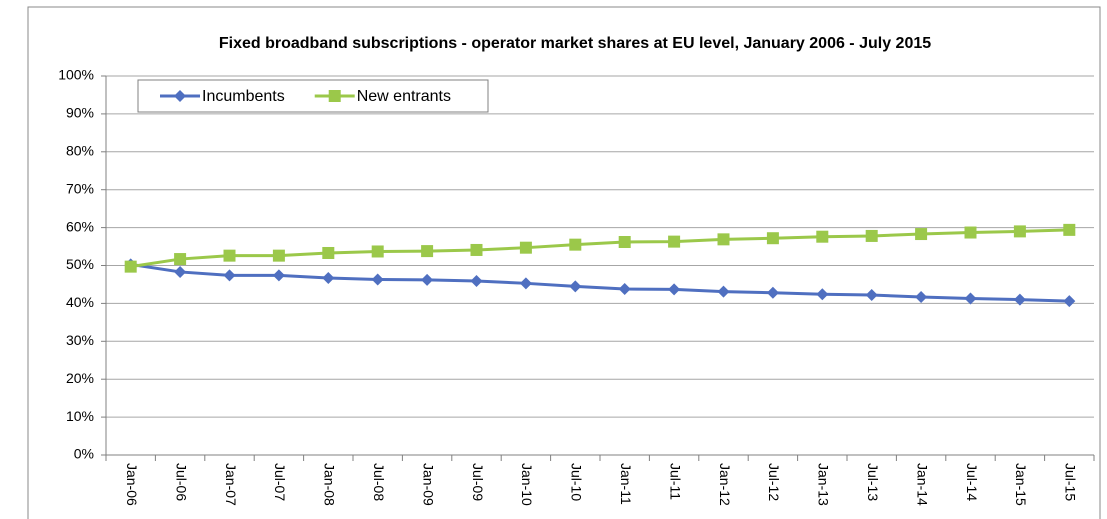 The width and height of the screenshot is (1107, 519). I want to click on y-tick-label: 50%, so click(80, 264).